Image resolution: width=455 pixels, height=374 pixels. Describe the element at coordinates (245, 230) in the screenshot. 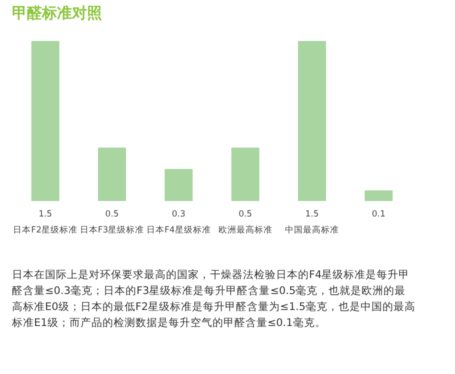

I see `x-tick-label: 欧洲最高标准` at that location.